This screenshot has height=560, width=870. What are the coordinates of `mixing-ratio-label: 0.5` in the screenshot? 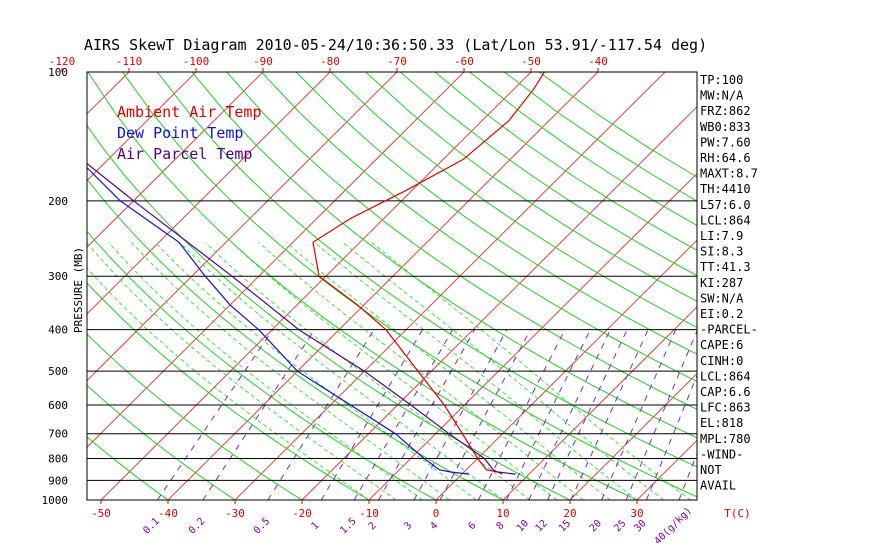 It's located at (262, 526).